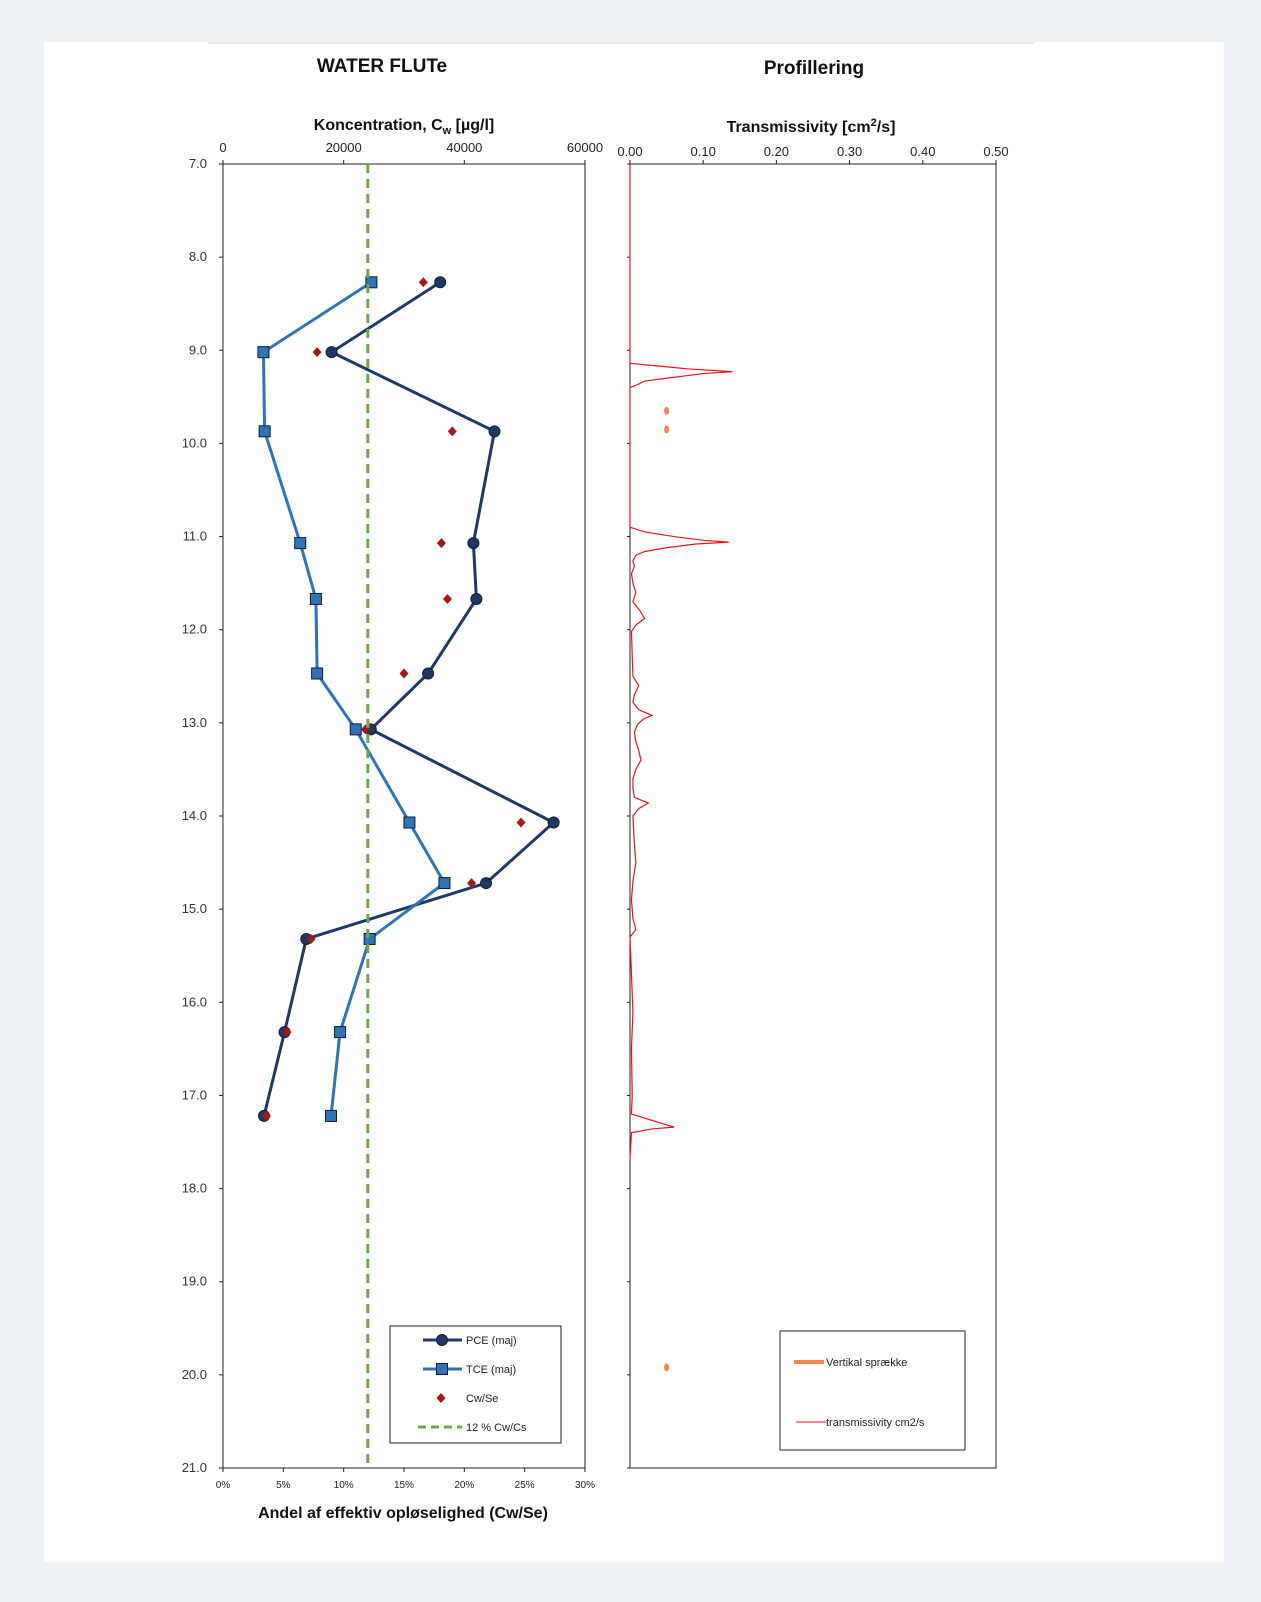 The width and height of the screenshot is (1261, 1602). What do you see at coordinates (354, 699) in the screenshot?
I see `series-line-tce` at bounding box center [354, 699].